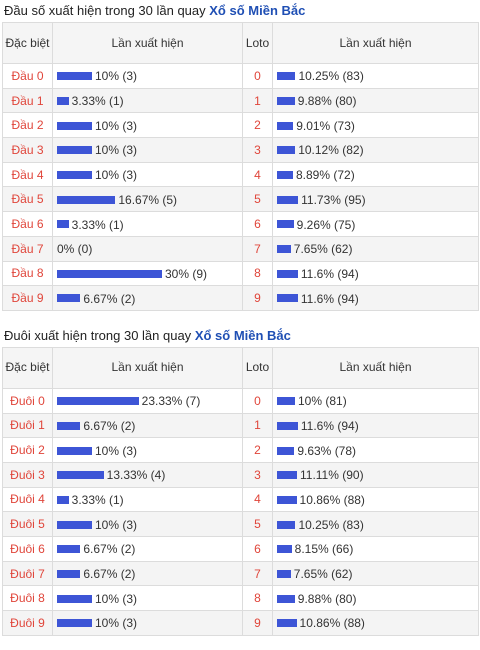 This screenshot has height=650, width=480. What do you see at coordinates (27, 150) in the screenshot?
I see `row-label: Đầu 3` at bounding box center [27, 150].